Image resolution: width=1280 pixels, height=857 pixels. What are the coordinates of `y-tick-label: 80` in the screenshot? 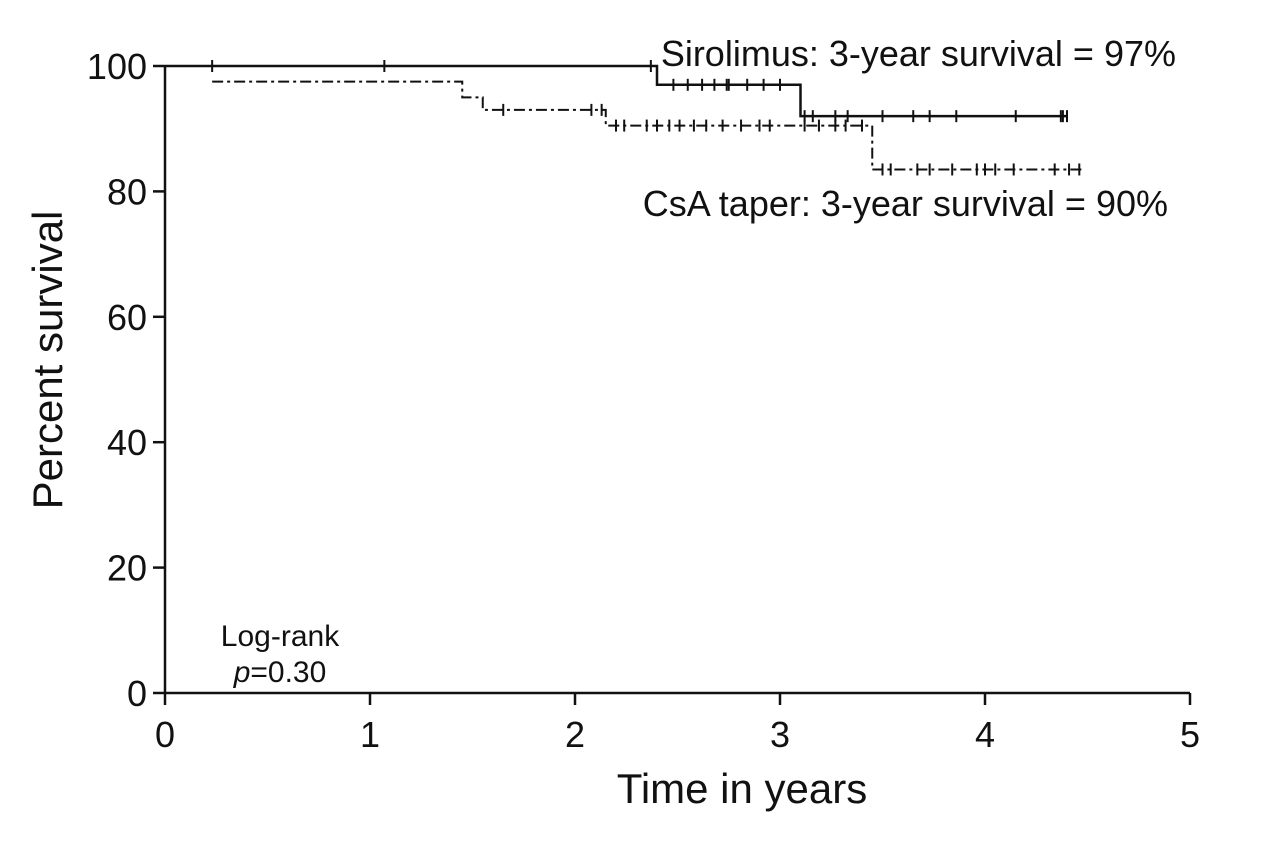 It's located at (127, 191).